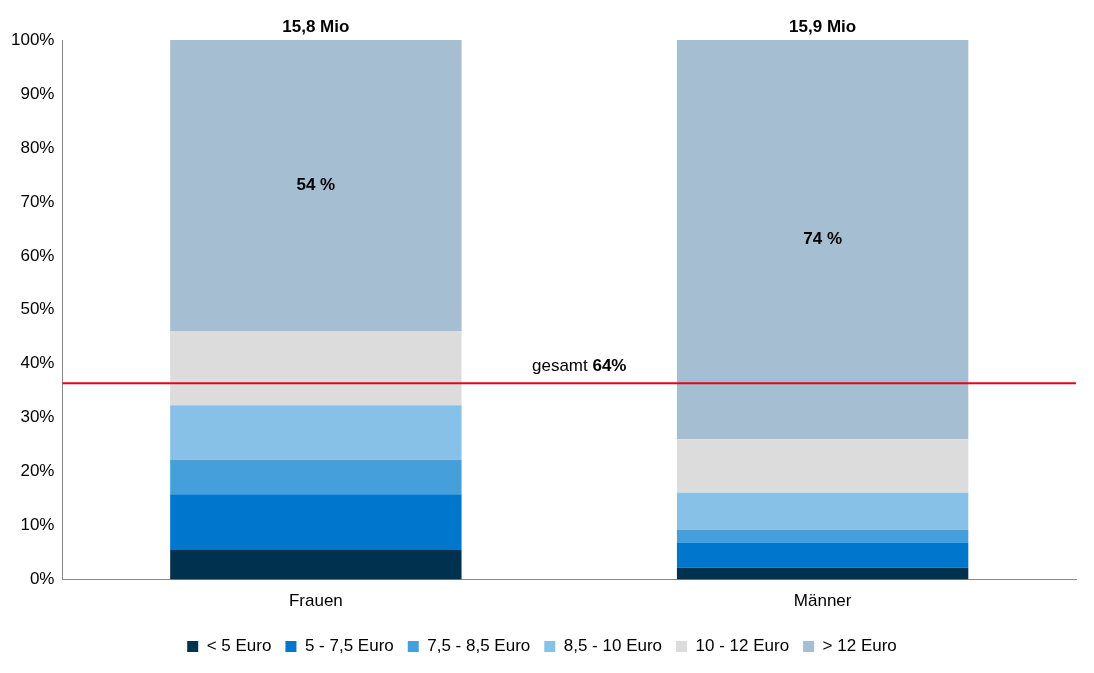 This screenshot has height=673, width=1094. I want to click on data-label: 74 %, so click(822, 239).